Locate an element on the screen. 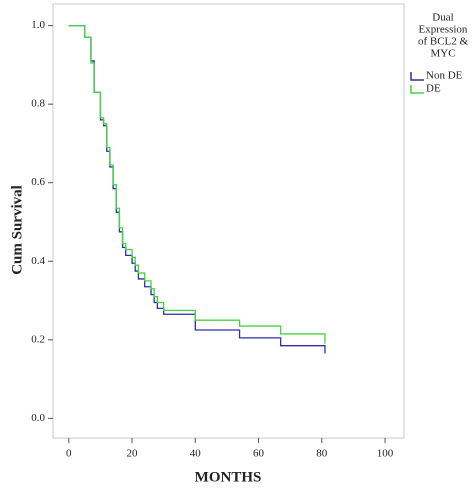 Image resolution: width=474 pixels, height=490 pixels. y-tick-label: 0.4 is located at coordinates (38, 261).